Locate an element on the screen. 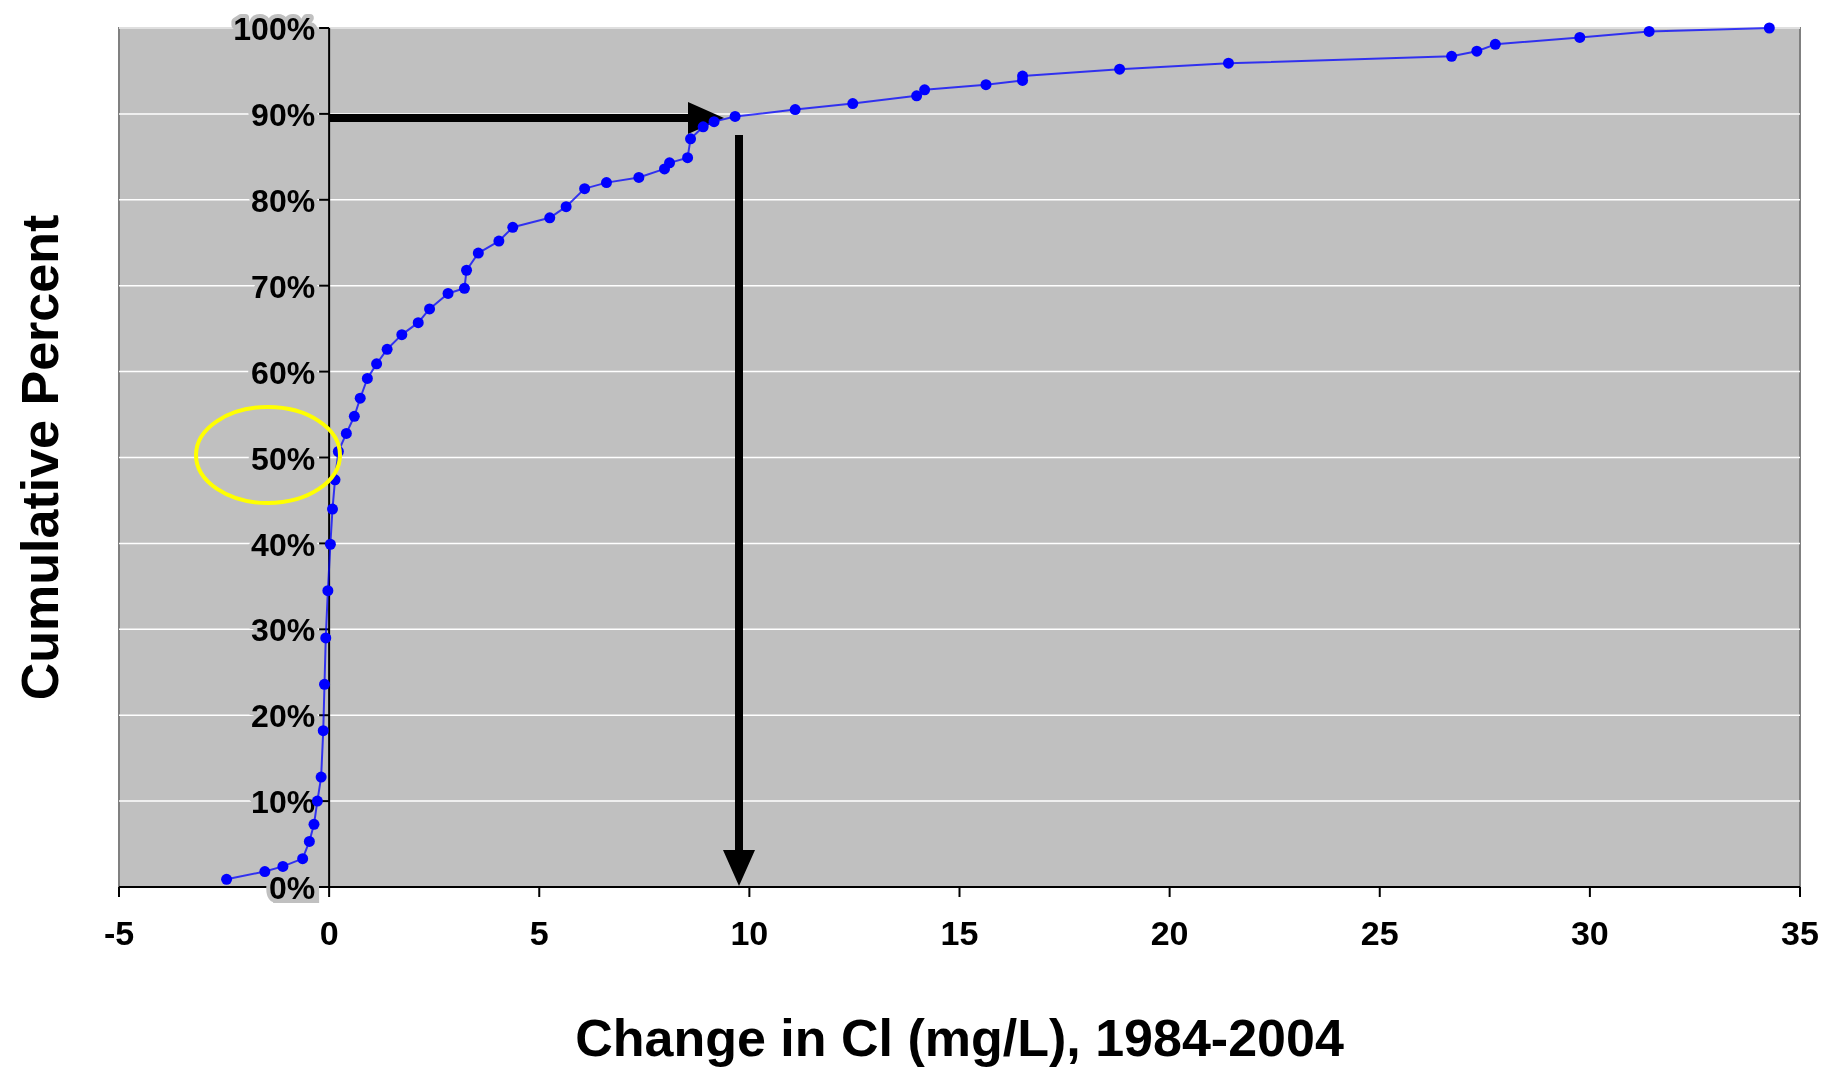  x-tick-label: 30 is located at coordinates (1589, 933).